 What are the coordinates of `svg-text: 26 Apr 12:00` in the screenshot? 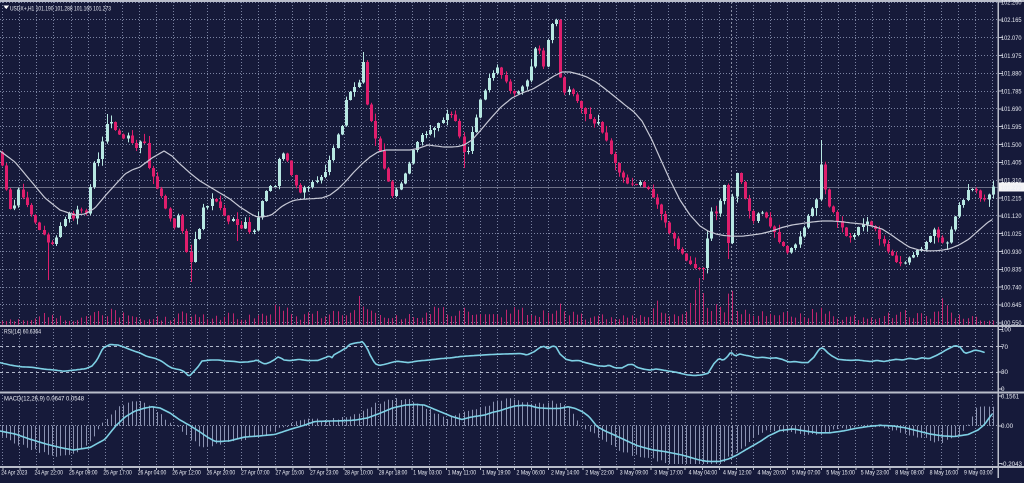 It's located at (186, 473).